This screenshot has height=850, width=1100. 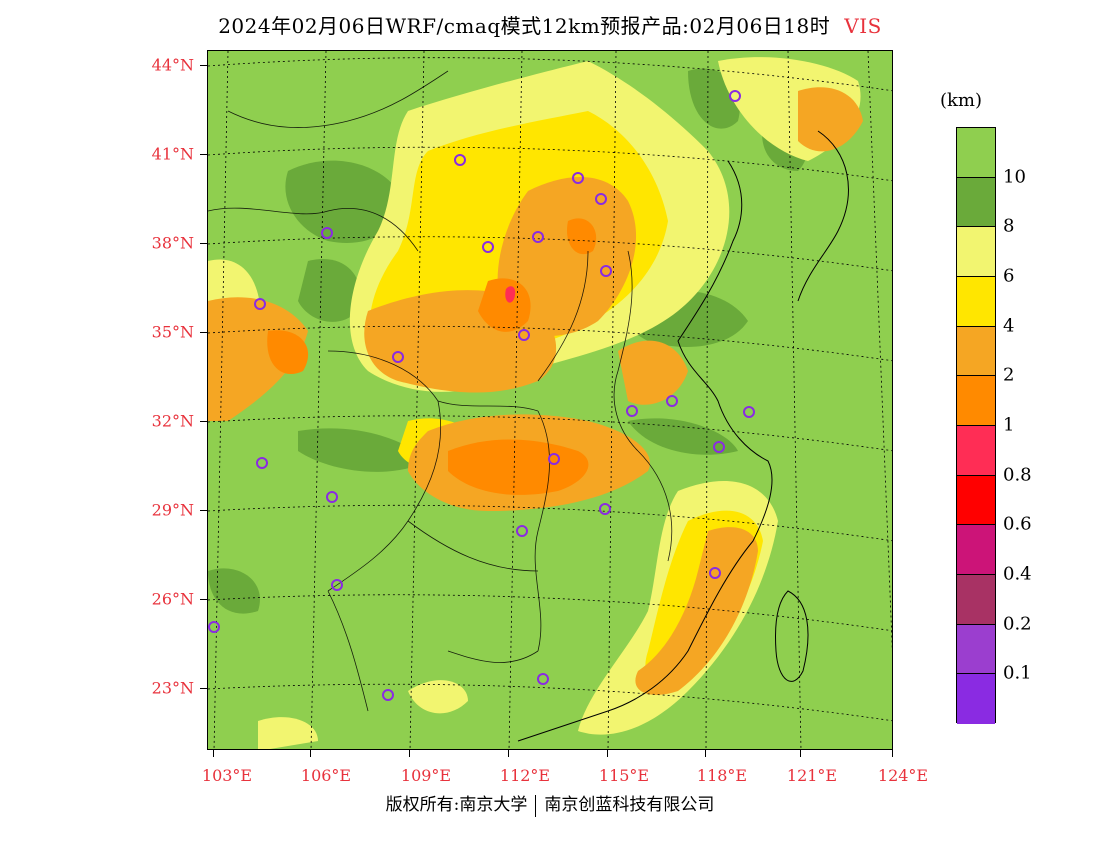 I want to click on colorbar-label: 0.6, so click(x=1017, y=524).